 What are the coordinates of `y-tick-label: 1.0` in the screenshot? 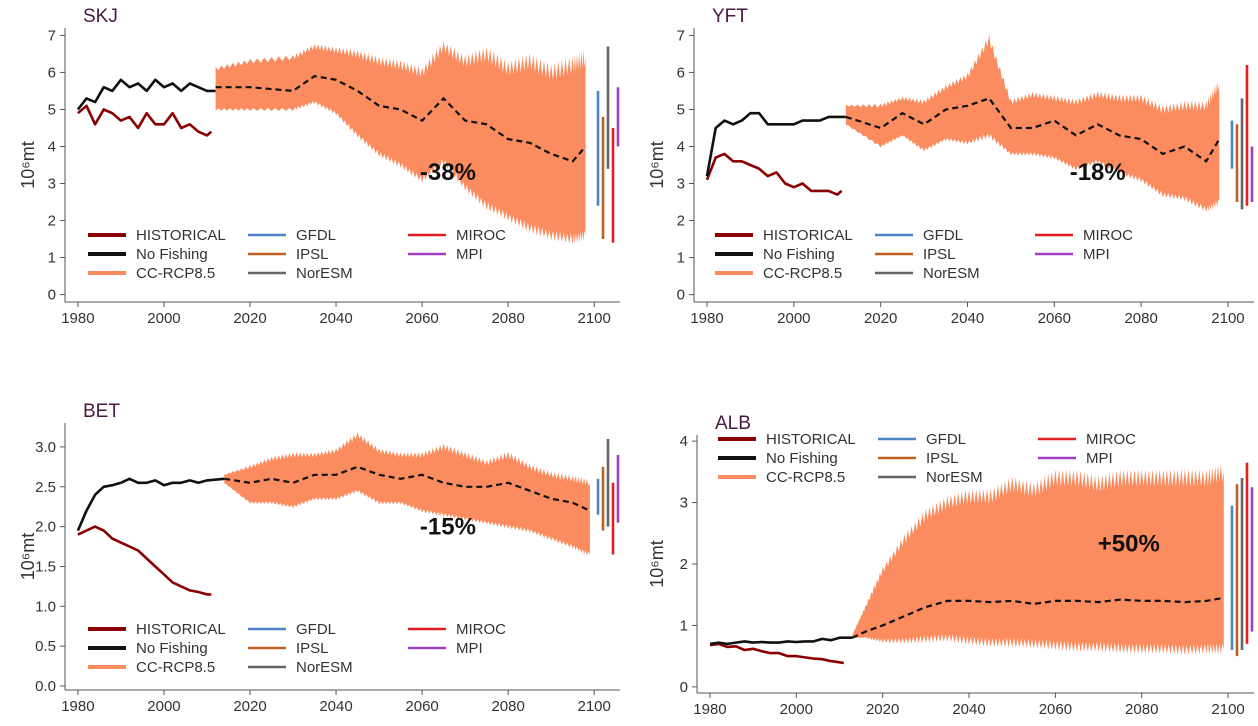 It's located at (45, 606).